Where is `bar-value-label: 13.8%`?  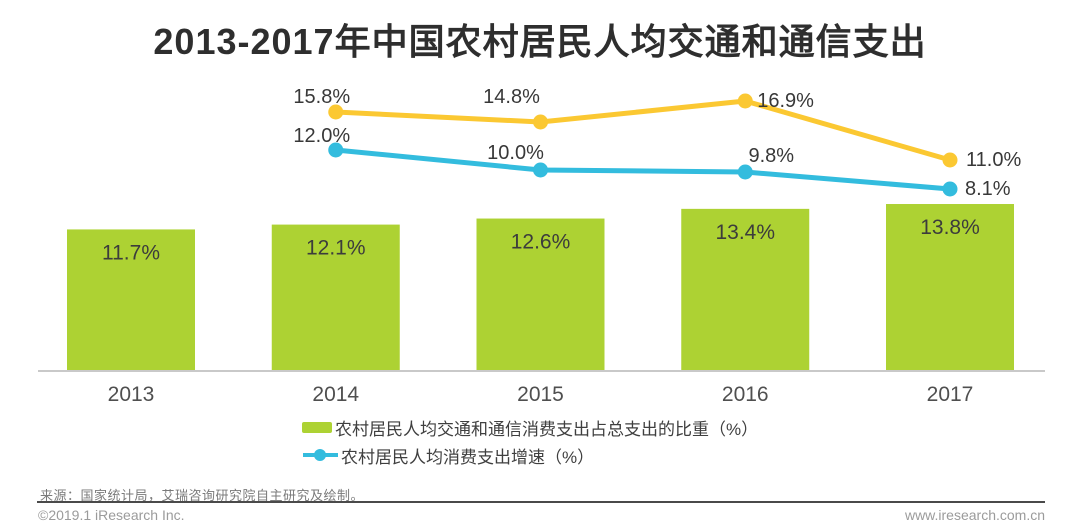 bar-value-label: 13.8% is located at coordinates (950, 227).